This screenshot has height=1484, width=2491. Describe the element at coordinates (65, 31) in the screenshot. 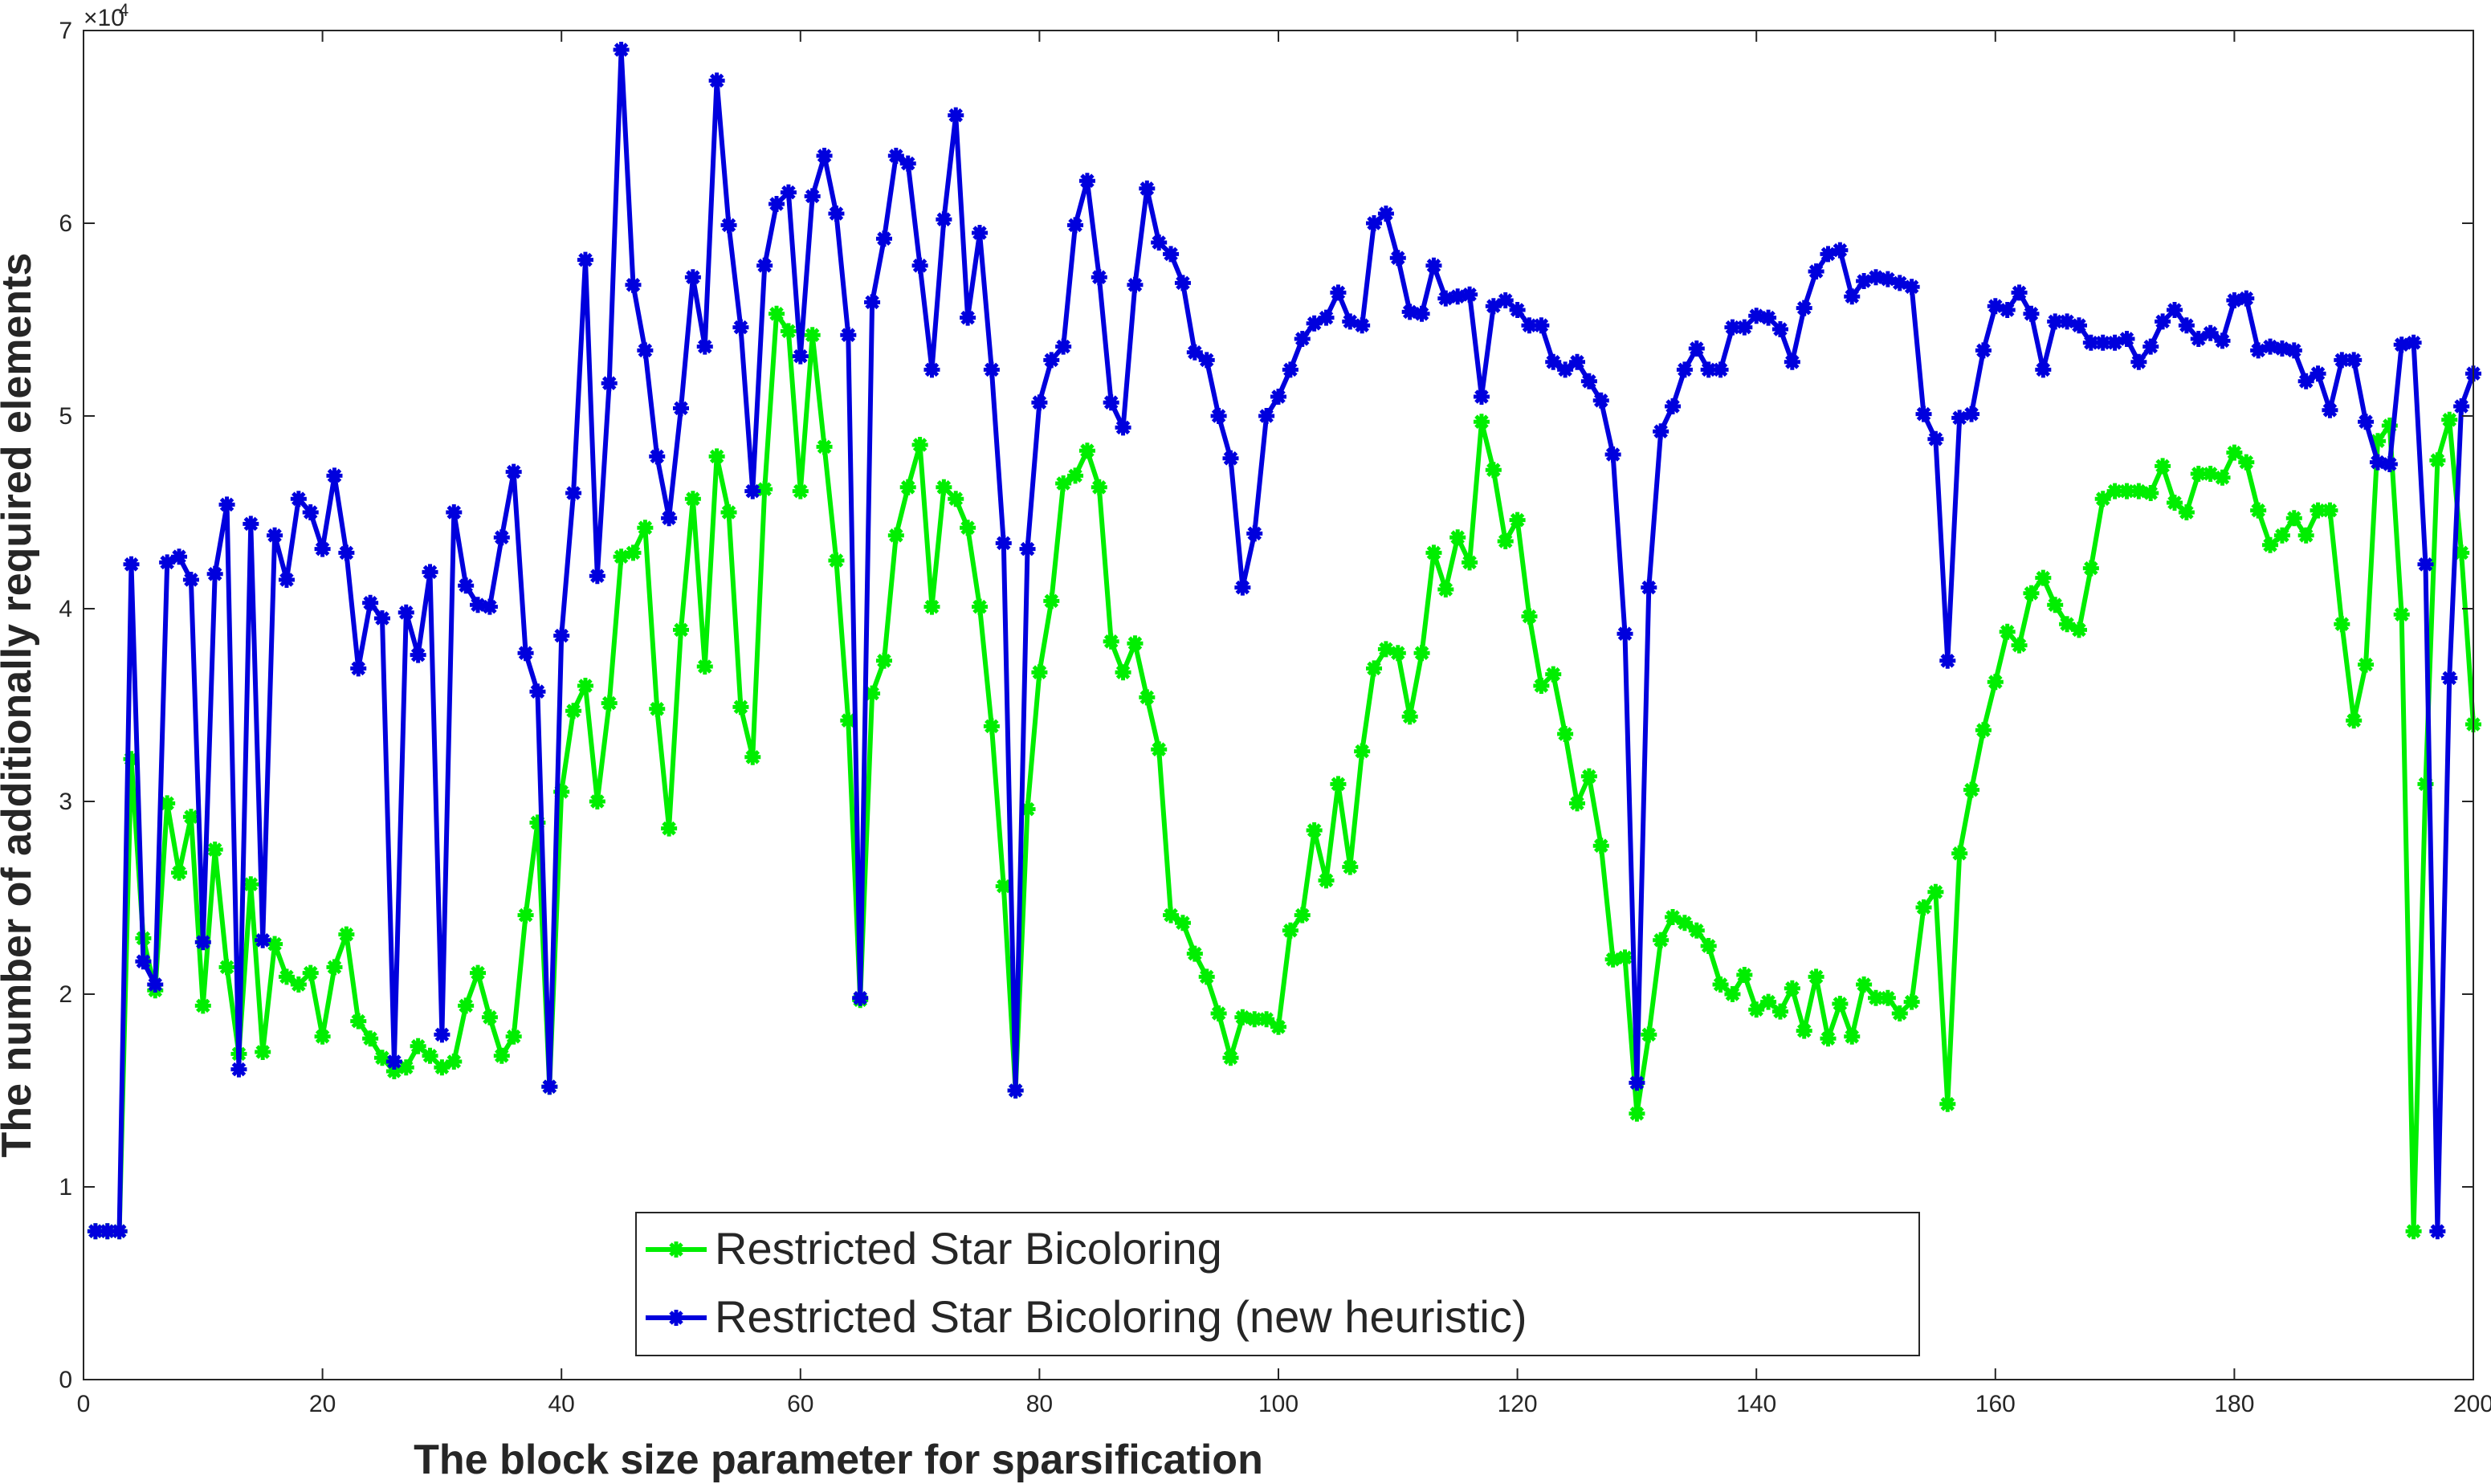

I see `y-tick-label: 7` at that location.